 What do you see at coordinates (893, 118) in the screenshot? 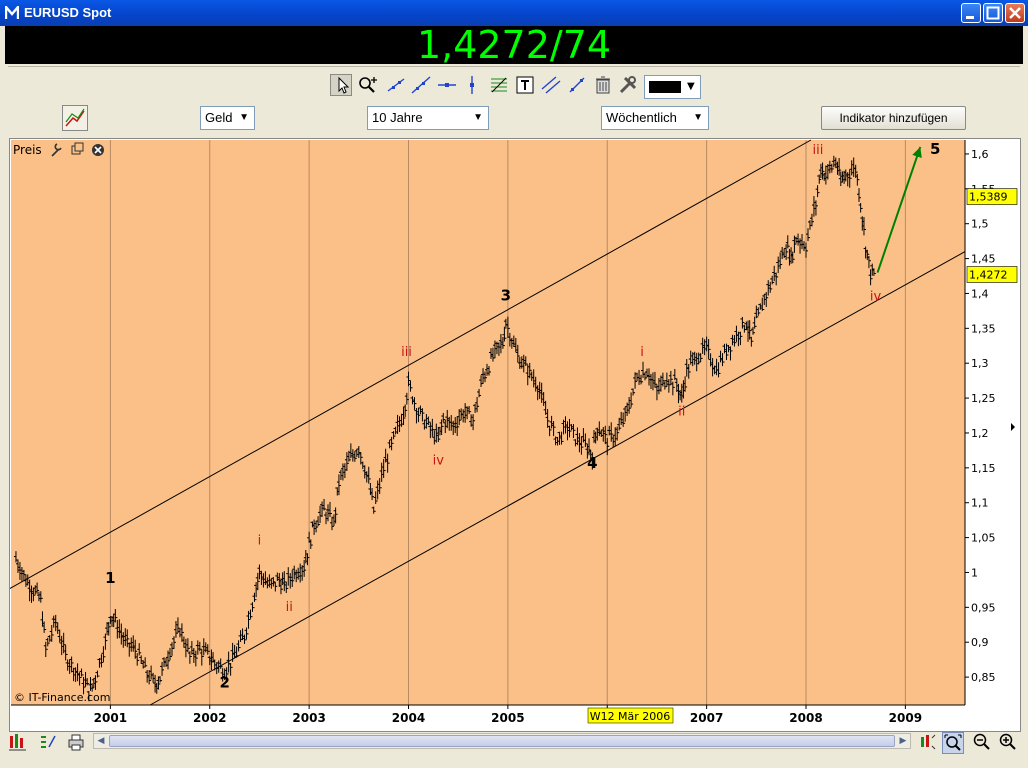
I see `add-indicator-button: Indikator hinzufügen` at bounding box center [893, 118].